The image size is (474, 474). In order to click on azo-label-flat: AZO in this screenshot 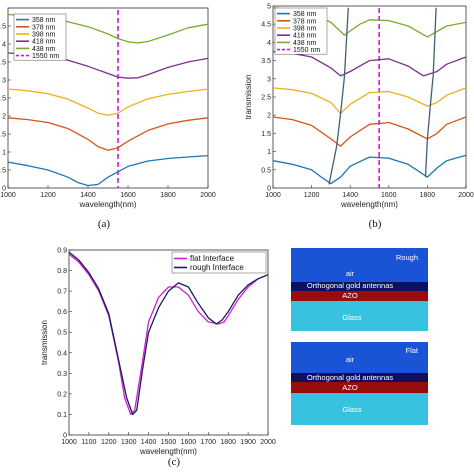, I will do `click(350, 387)`.